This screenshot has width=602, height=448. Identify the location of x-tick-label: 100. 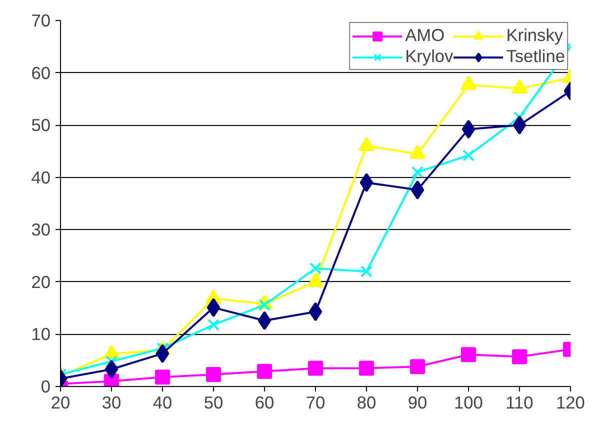
(468, 402).